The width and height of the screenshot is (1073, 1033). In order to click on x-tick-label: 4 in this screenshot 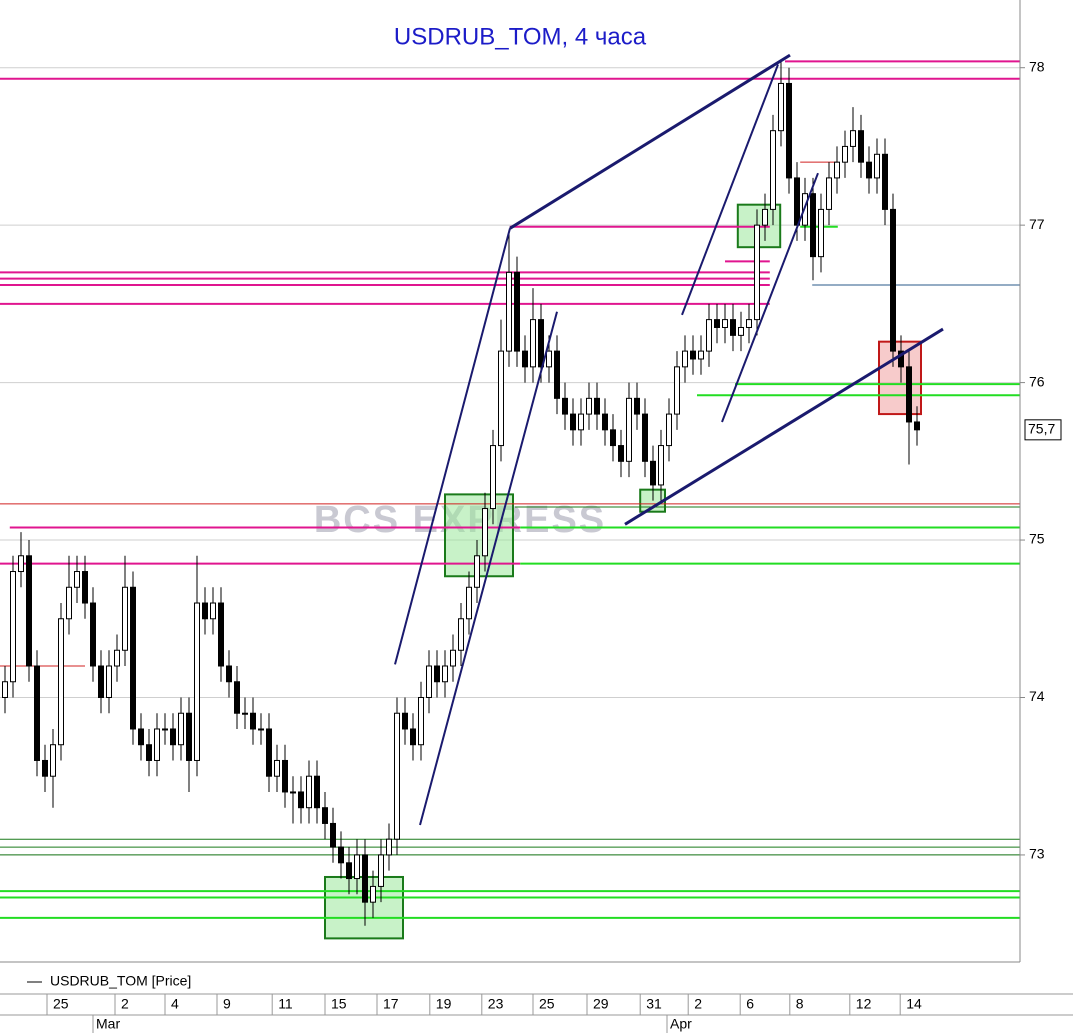, I will do `click(175, 1004)`.